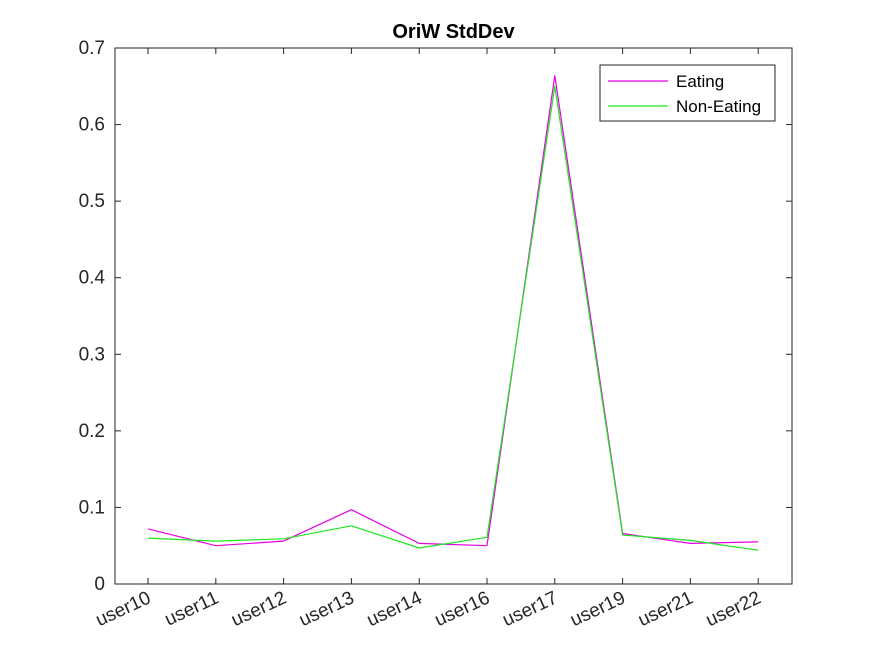 This screenshot has width=875, height=656. I want to click on legend: Eating Non-Eating, so click(687, 93).